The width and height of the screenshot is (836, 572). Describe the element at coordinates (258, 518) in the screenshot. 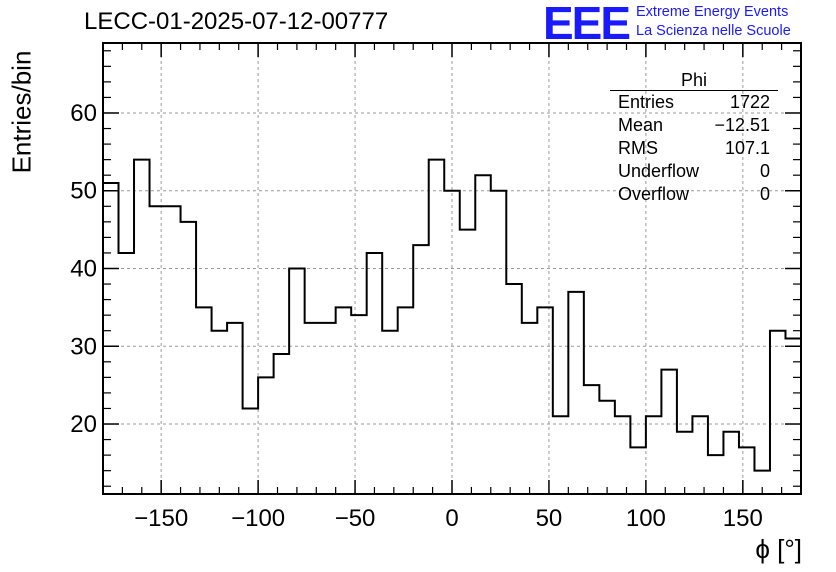

I see `x-tick-label: −100` at that location.